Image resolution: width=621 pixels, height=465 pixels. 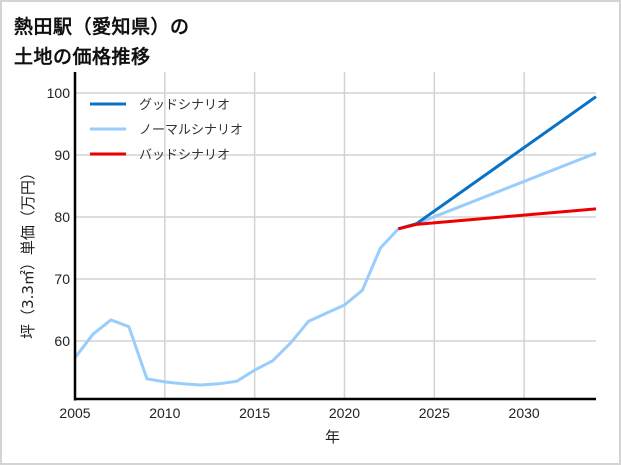 I want to click on chart-title-line2: 土地の価格推移, so click(x=82, y=57).